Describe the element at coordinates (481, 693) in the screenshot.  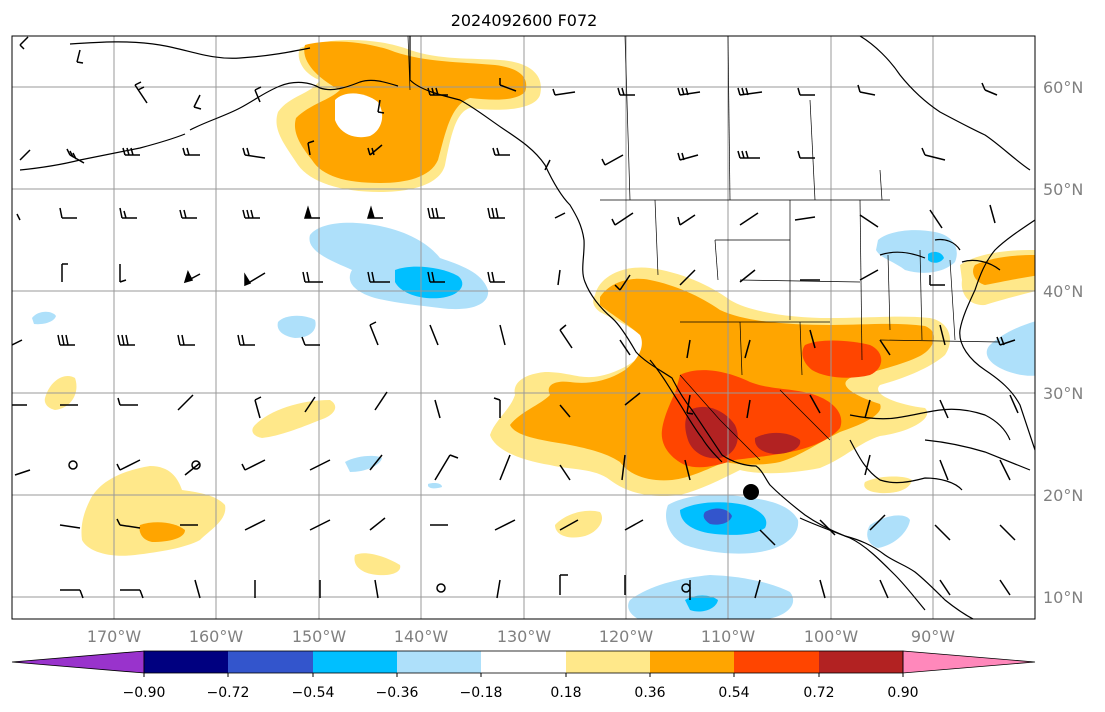
I see `colorbar-tick-label: −0.18` at that location.